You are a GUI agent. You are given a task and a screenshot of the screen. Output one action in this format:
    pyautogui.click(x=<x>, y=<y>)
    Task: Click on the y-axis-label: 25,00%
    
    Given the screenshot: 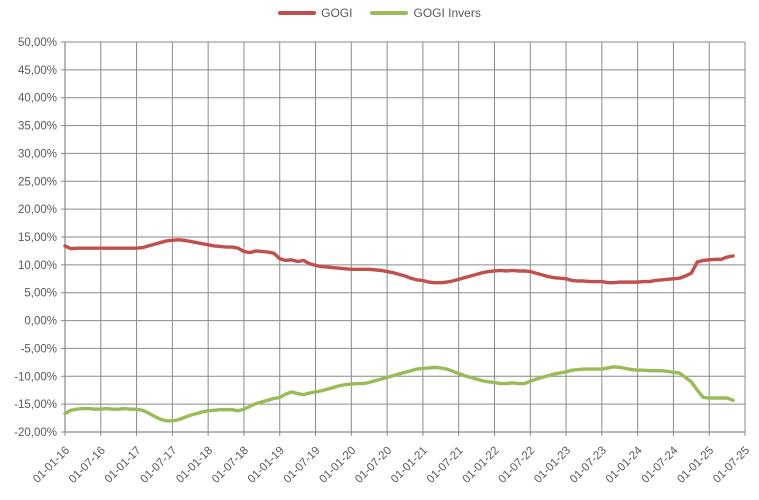 What is the action you would take?
    pyautogui.click(x=37, y=182)
    